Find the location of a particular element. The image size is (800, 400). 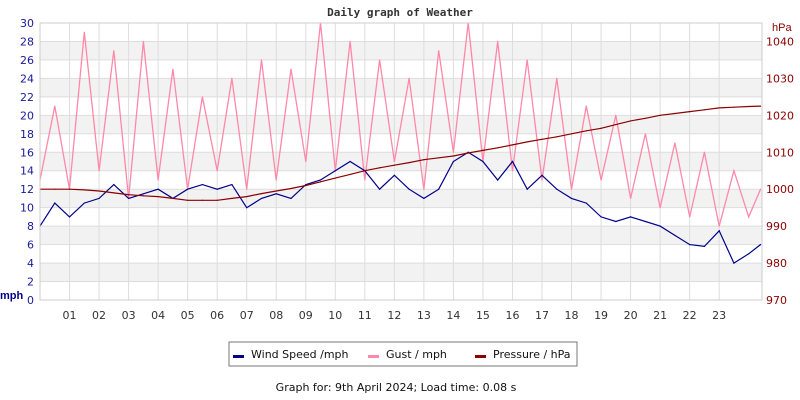

right-tick-label: 1030 is located at coordinates (780, 78).